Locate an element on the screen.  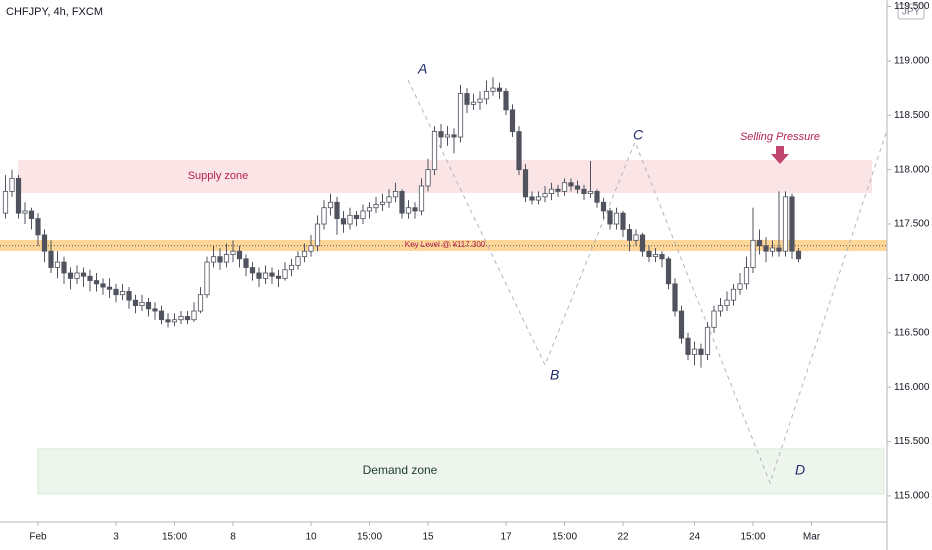
x-tick-label: 3 is located at coordinates (116, 537).